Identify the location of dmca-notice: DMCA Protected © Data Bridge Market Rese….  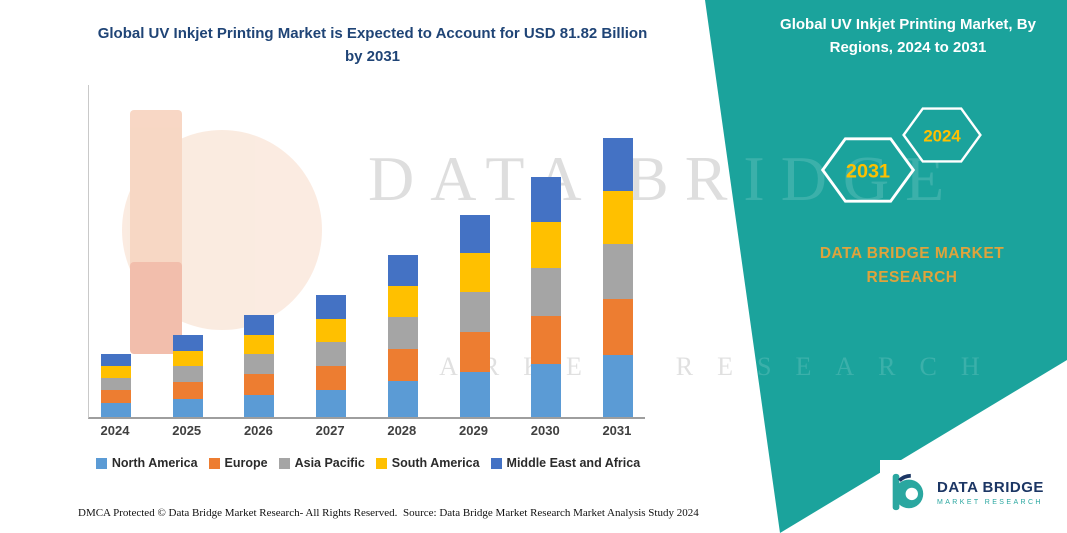
(238, 513).